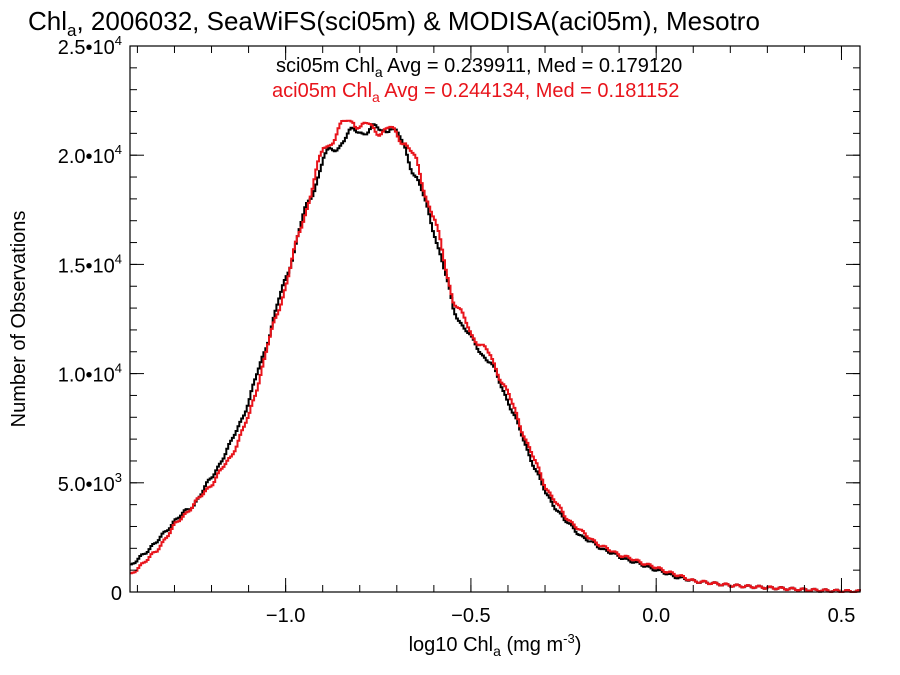  Describe the element at coordinates (379, 72) in the screenshot. I see `legend-entry-sci05m-subscript: a` at that location.